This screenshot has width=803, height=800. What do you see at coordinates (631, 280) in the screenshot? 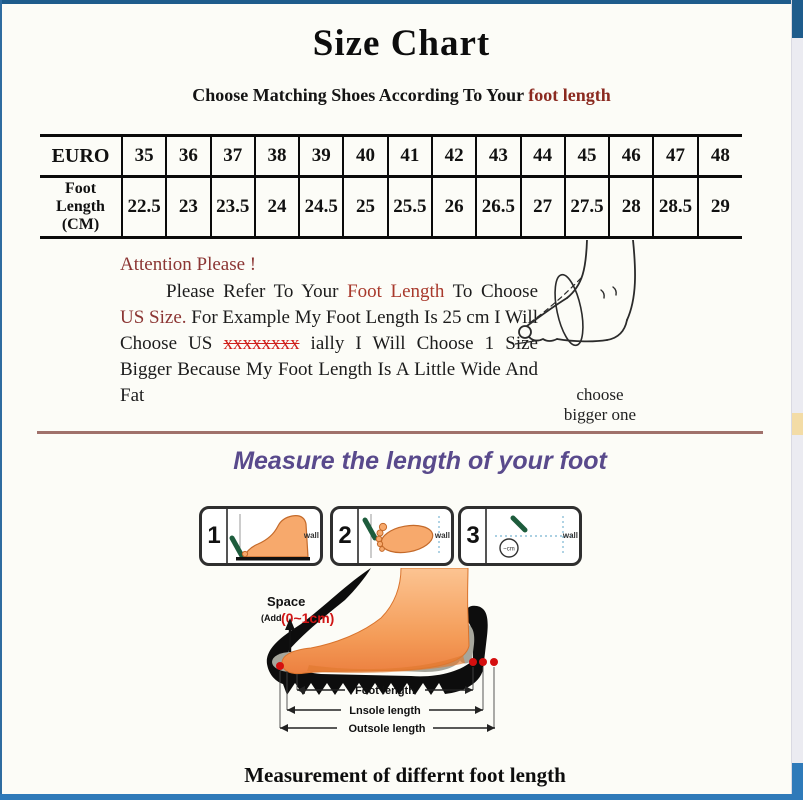
I see `leg-back-line` at bounding box center [631, 280].